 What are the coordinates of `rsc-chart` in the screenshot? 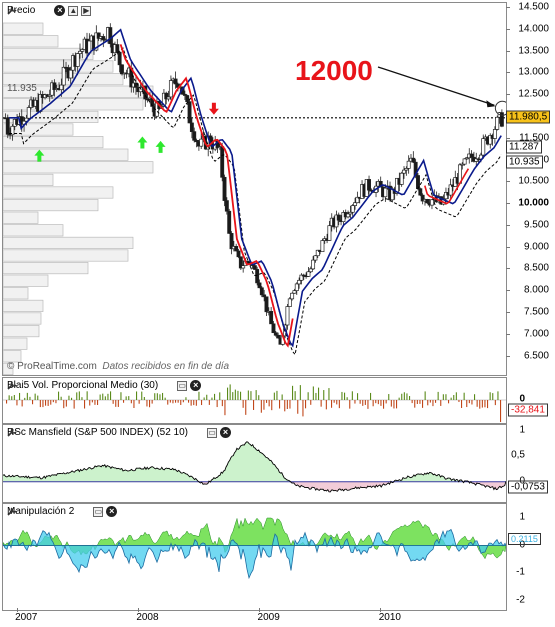 It's located at (254, 467).